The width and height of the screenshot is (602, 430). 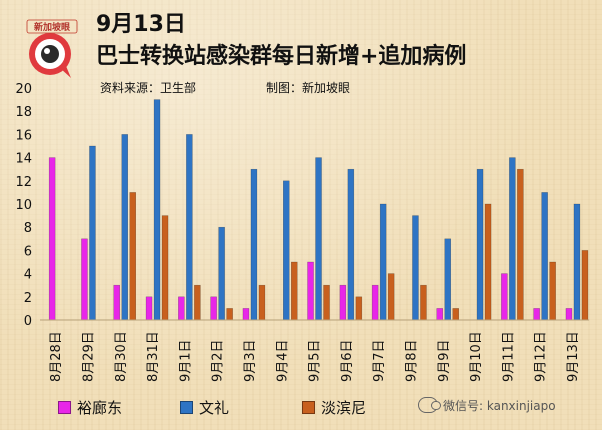 What do you see at coordinates (153, 356) in the screenshot?
I see `x-tick-label: 8月31日` at bounding box center [153, 356].